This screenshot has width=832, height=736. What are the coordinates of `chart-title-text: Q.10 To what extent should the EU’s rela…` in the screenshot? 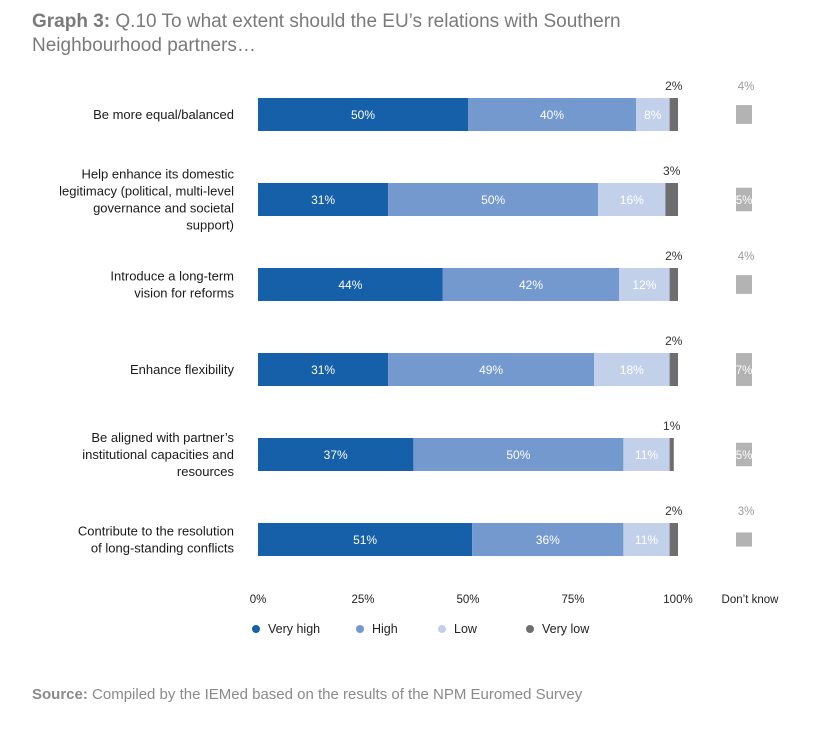 It's located at (326, 33).